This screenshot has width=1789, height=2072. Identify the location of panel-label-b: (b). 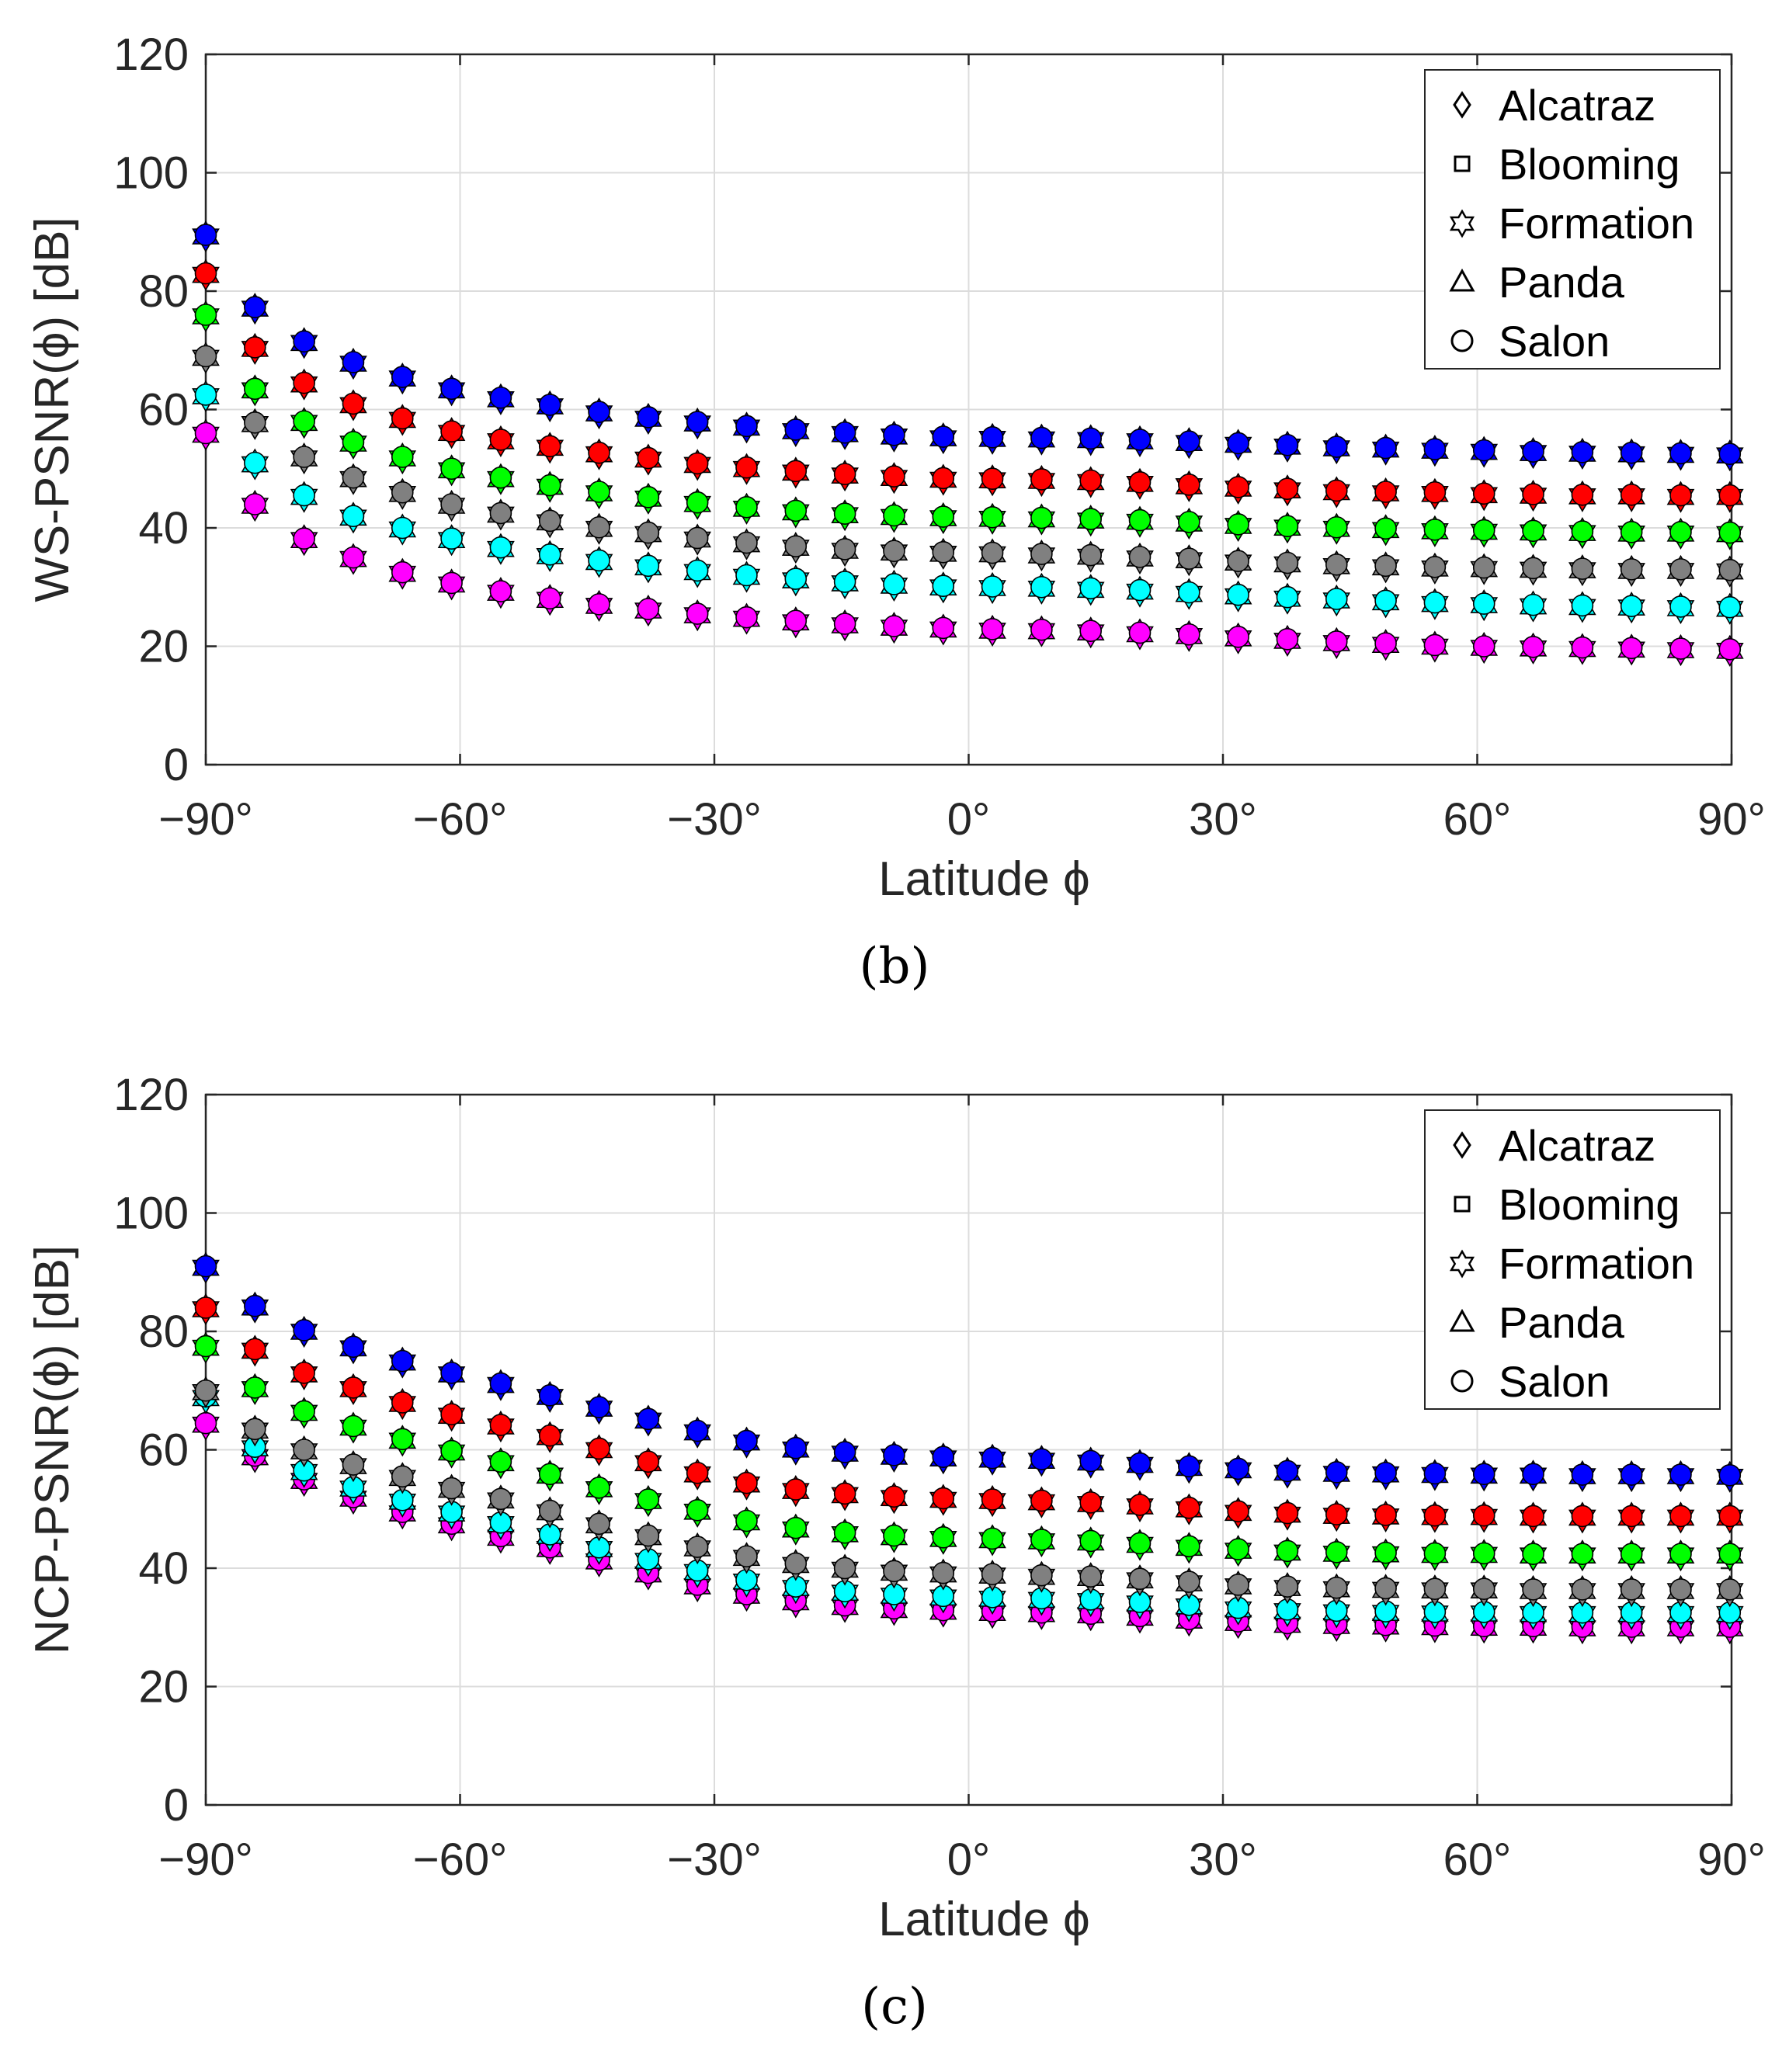
(894, 967).